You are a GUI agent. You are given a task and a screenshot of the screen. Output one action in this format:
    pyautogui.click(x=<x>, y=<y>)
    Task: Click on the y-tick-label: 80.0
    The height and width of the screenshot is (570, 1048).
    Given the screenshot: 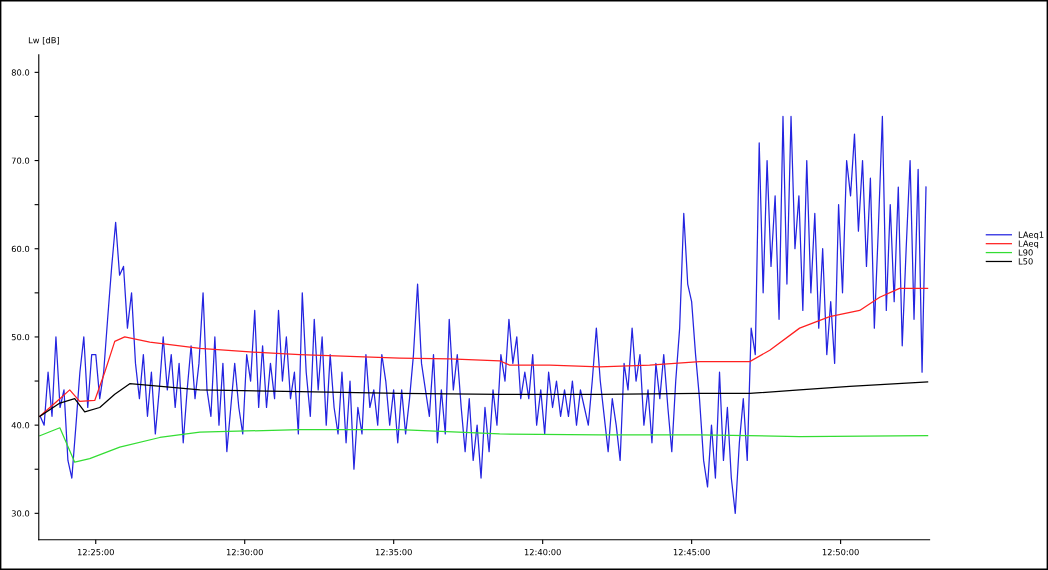 What is the action you would take?
    pyautogui.click(x=20, y=72)
    